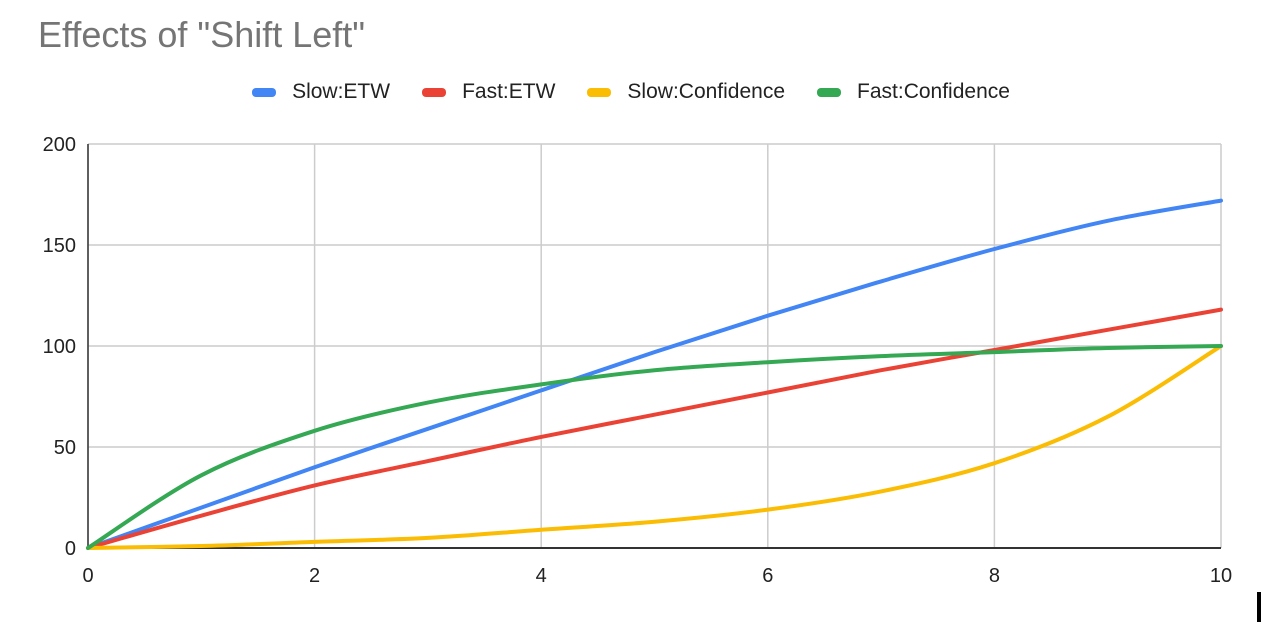 Image resolution: width=1262 pixels, height=622 pixels. Describe the element at coordinates (87, 576) in the screenshot. I see `x-tick-label: 0` at that location.